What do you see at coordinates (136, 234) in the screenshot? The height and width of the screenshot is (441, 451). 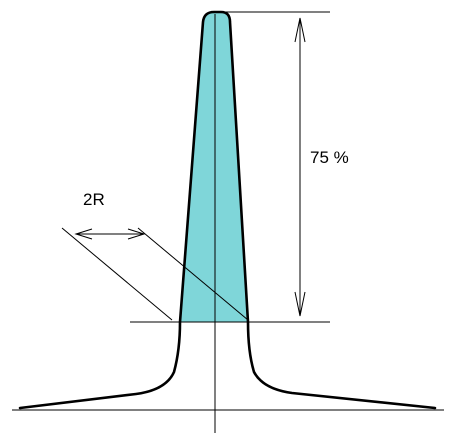 I see `radius-arrow-right` at bounding box center [136, 234].